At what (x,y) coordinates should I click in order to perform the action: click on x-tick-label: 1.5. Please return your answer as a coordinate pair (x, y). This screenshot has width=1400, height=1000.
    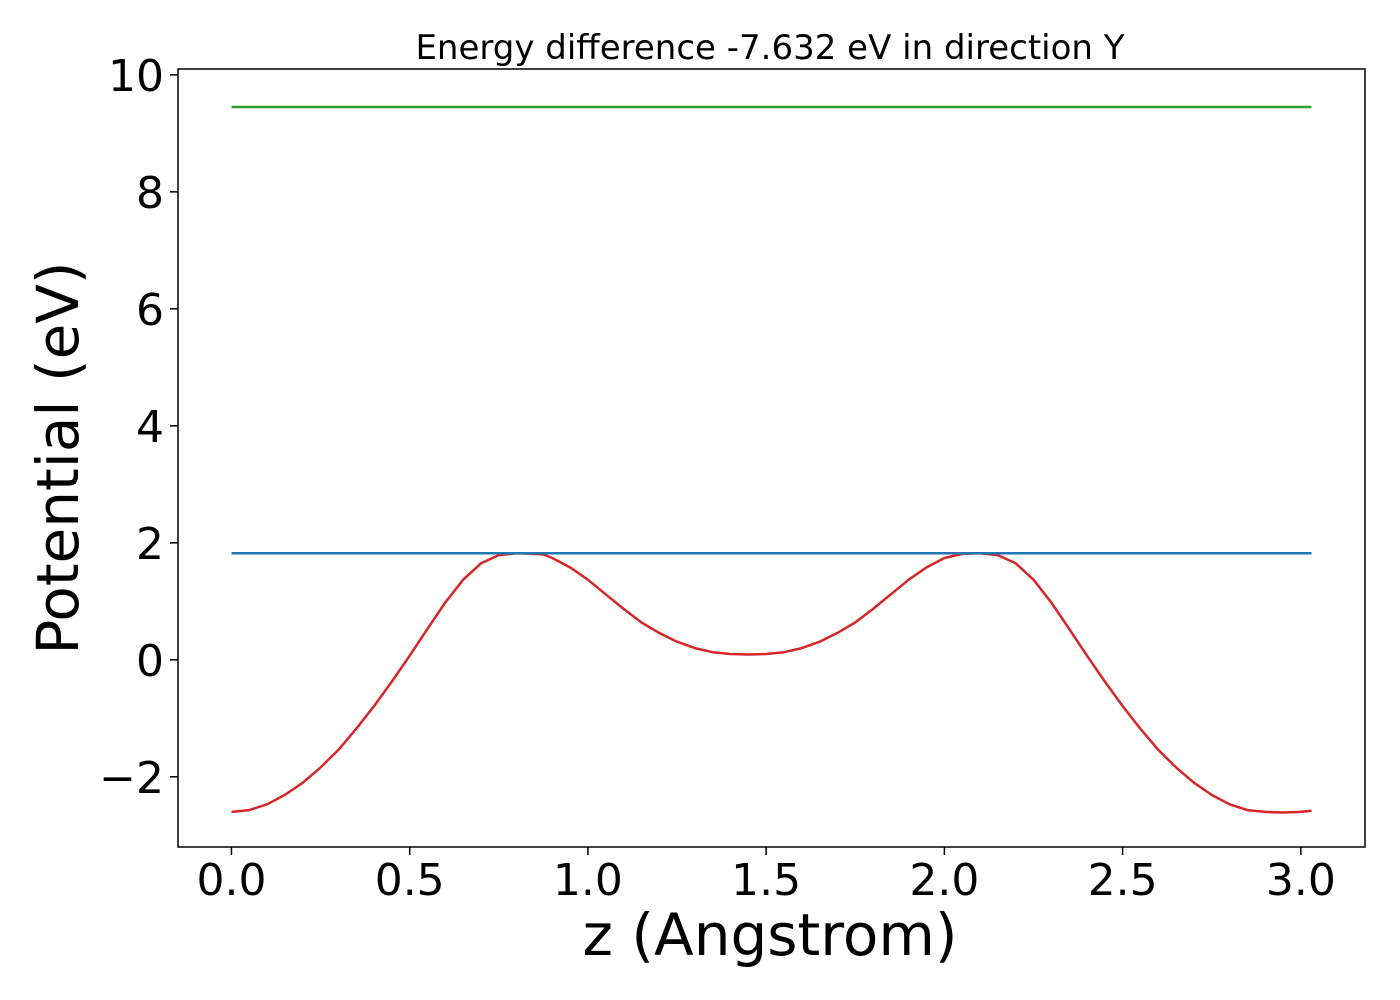
    Looking at the image, I should click on (766, 880).